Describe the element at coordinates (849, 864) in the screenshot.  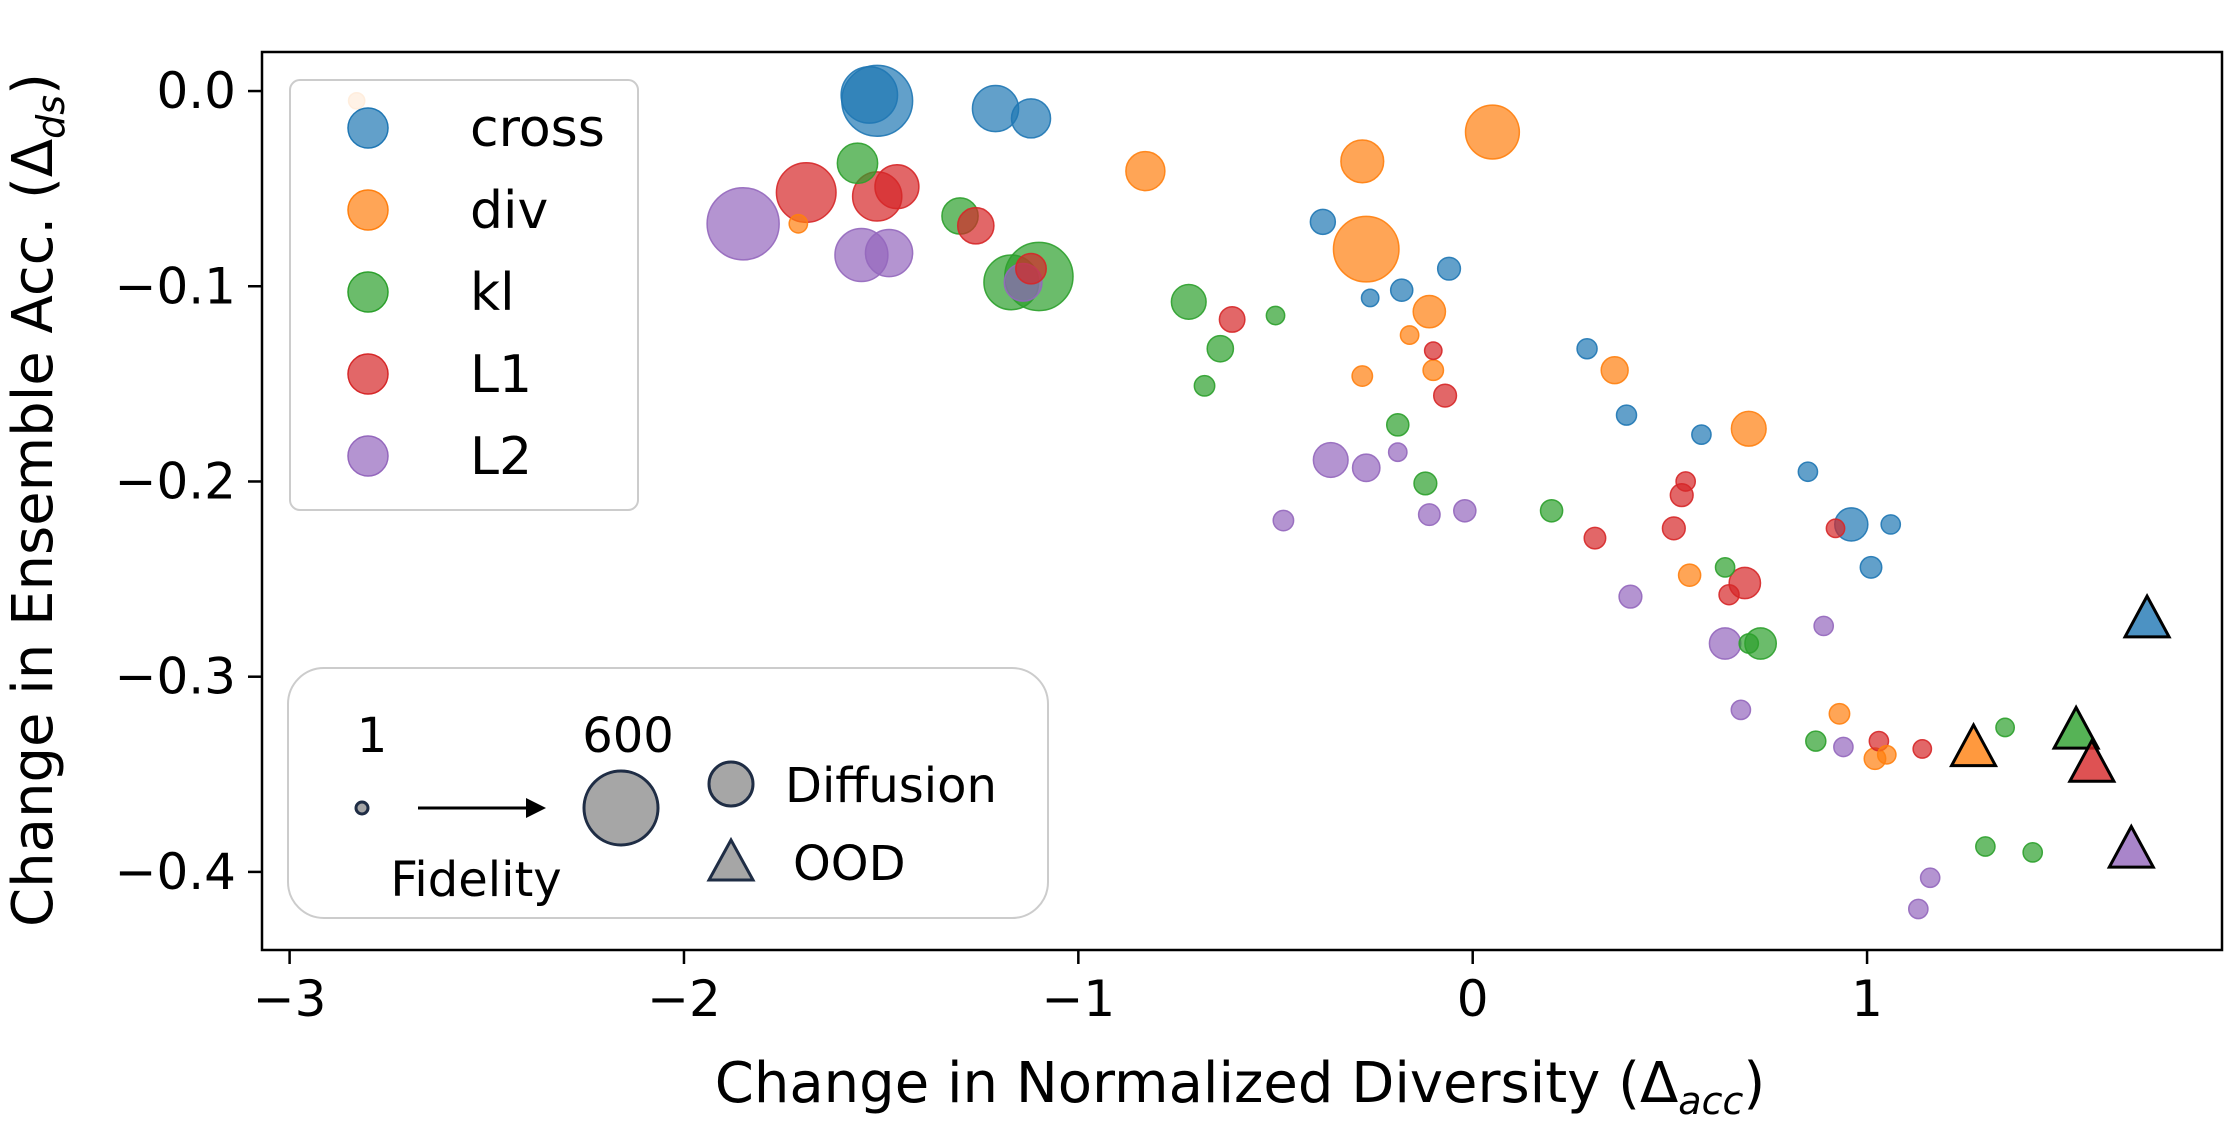
I see `ood-label: OOD` at that location.